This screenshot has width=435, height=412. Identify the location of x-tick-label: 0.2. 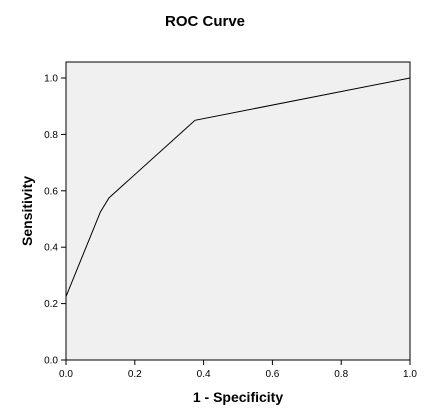
(135, 374).